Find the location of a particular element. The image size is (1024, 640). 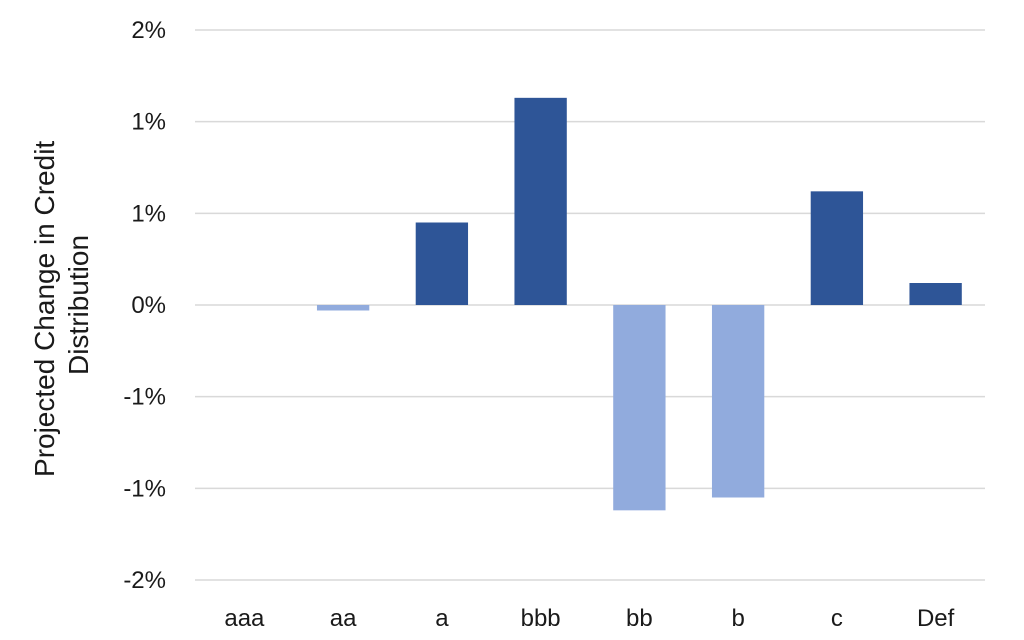

y-tick-label: 2% is located at coordinates (148, 30).